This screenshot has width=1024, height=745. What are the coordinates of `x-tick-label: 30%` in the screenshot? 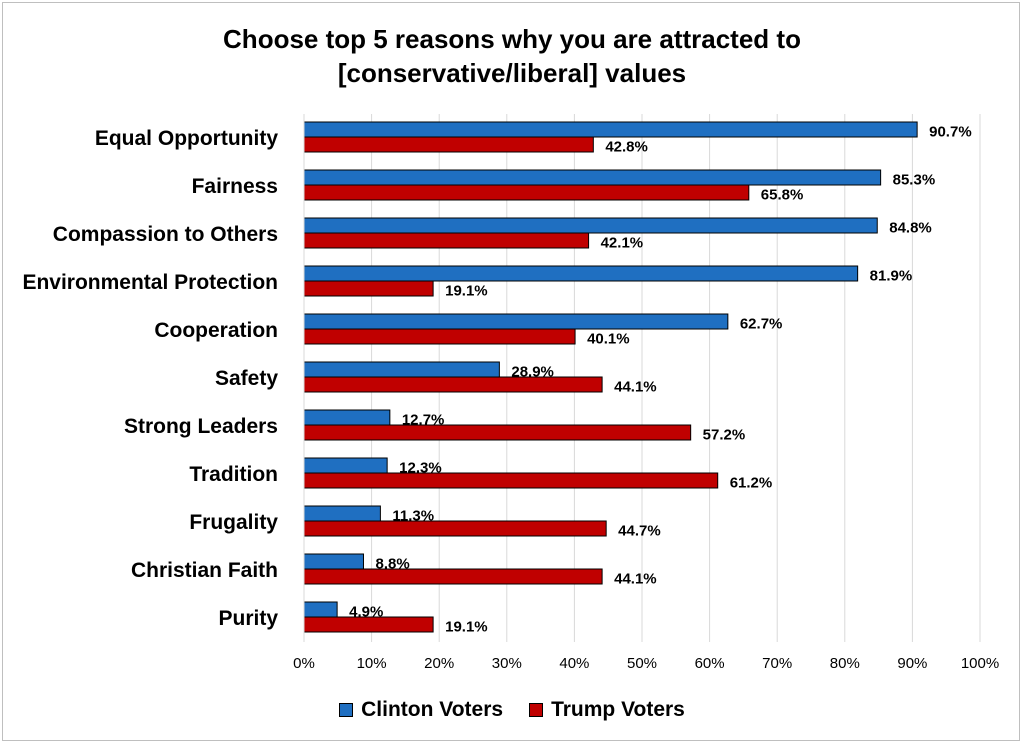 It's located at (507, 663).